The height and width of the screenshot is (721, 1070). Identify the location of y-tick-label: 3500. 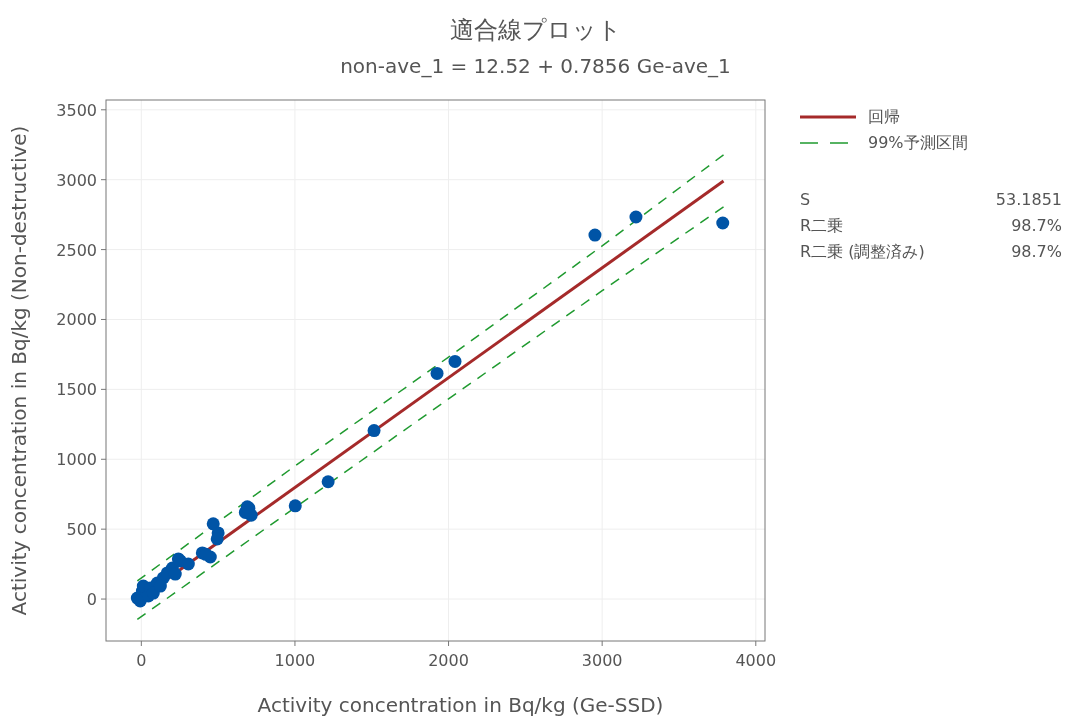
(76, 110).